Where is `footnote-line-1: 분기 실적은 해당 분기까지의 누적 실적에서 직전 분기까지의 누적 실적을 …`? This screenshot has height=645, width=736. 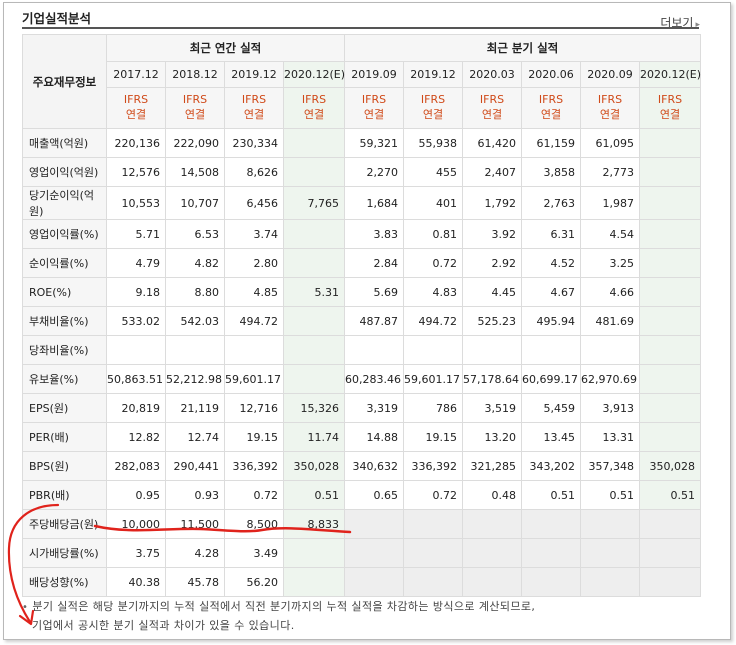 footnote-line-1: 분기 실적은 해당 분기까지의 누적 실적에서 직전 분기까지의 누적 실적을 … is located at coordinates (284, 606).